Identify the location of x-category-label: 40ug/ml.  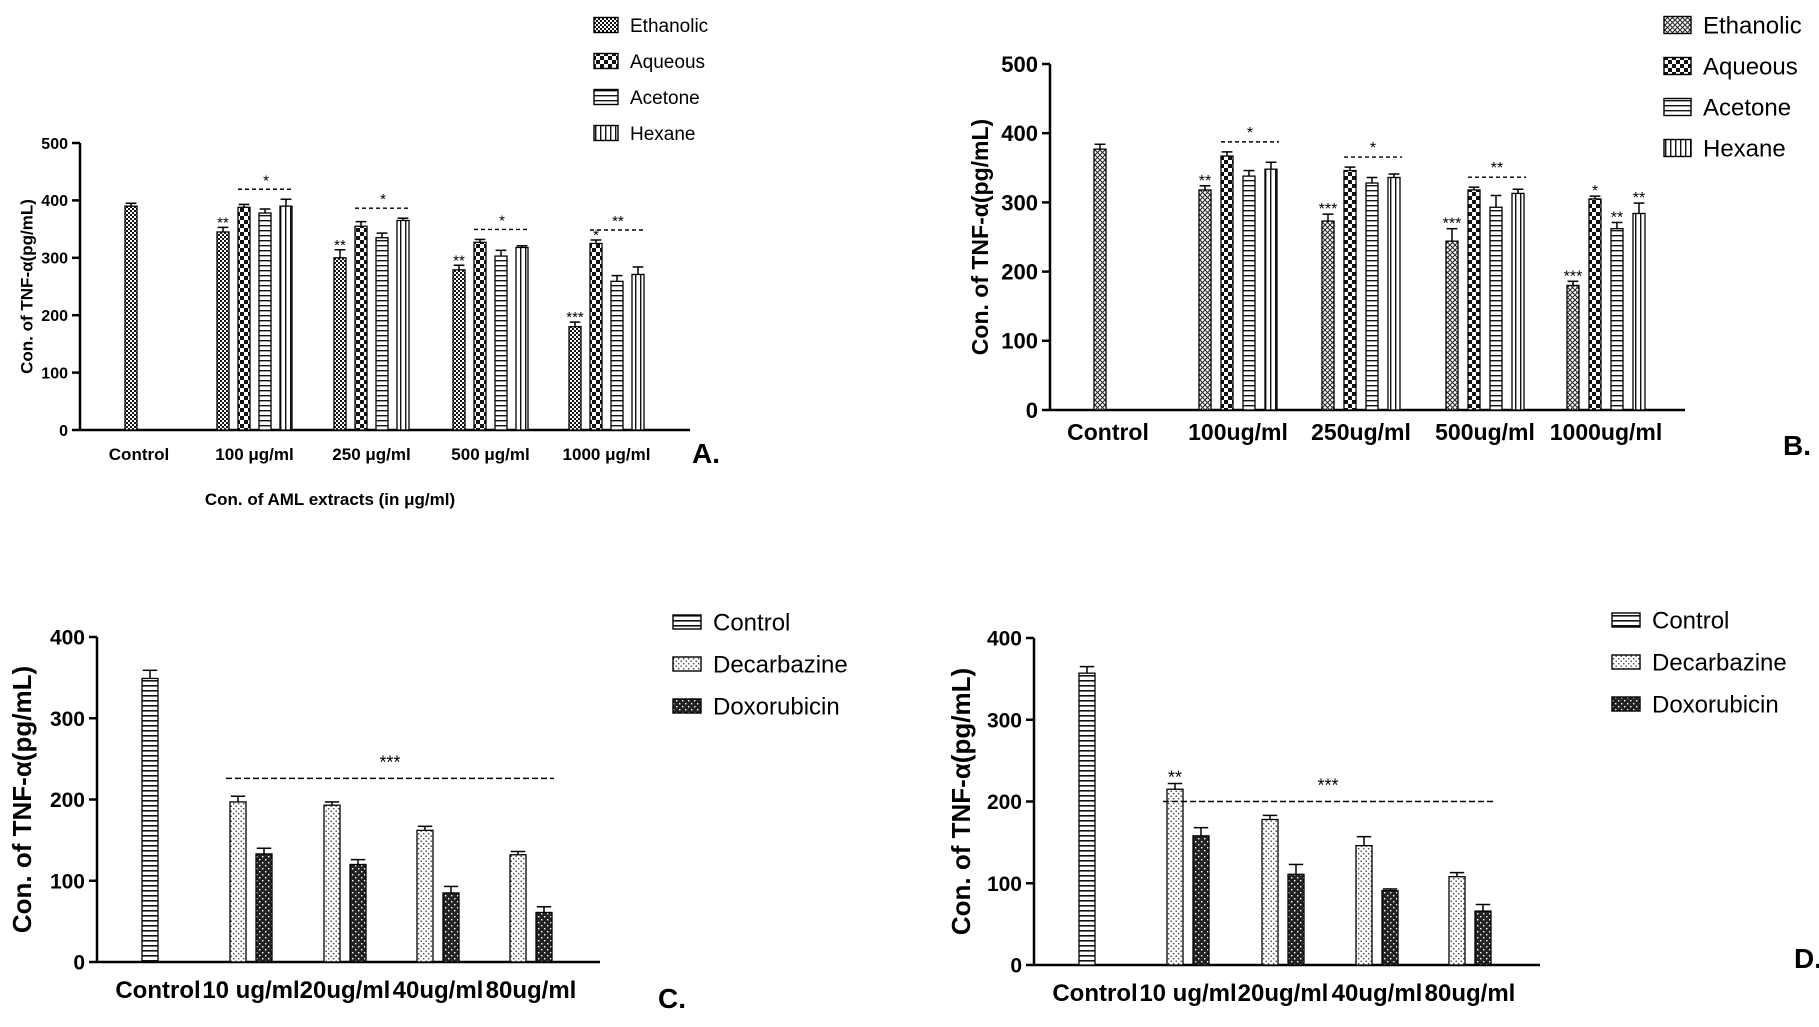
(438, 990).